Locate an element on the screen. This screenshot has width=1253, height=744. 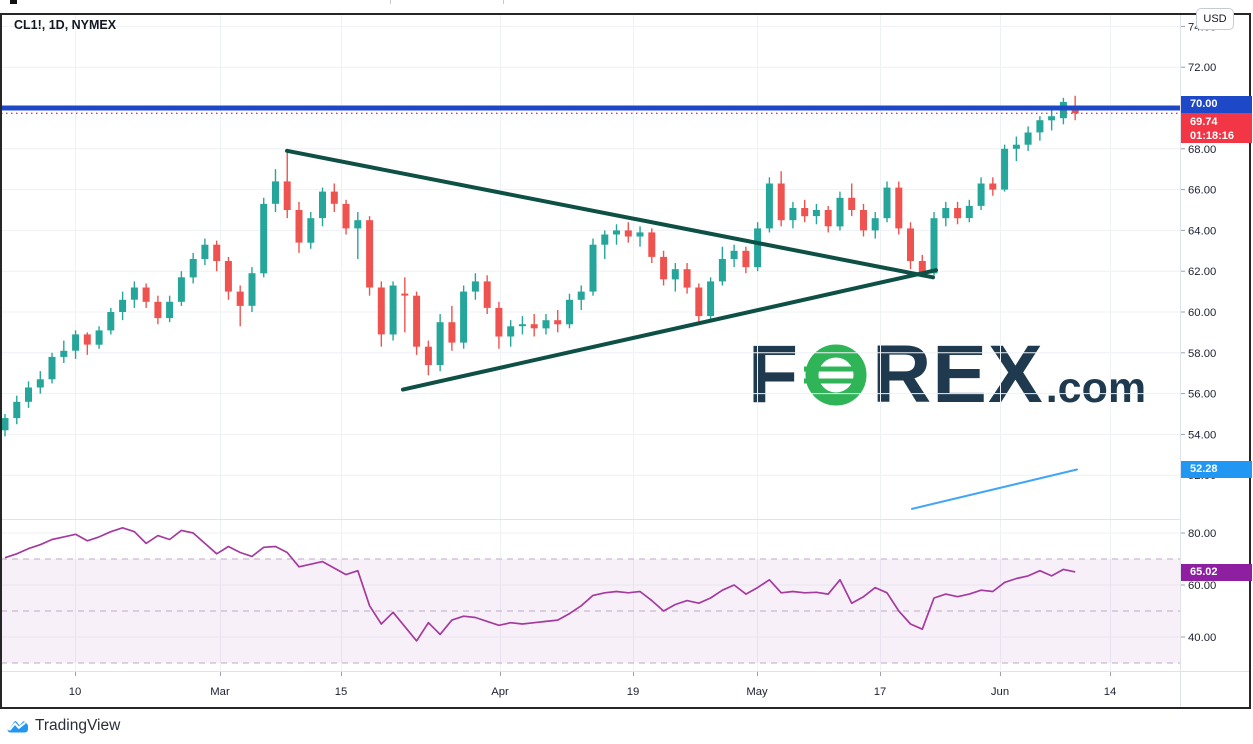
bar-countdown: 01:18:16 is located at coordinates (1212, 136).